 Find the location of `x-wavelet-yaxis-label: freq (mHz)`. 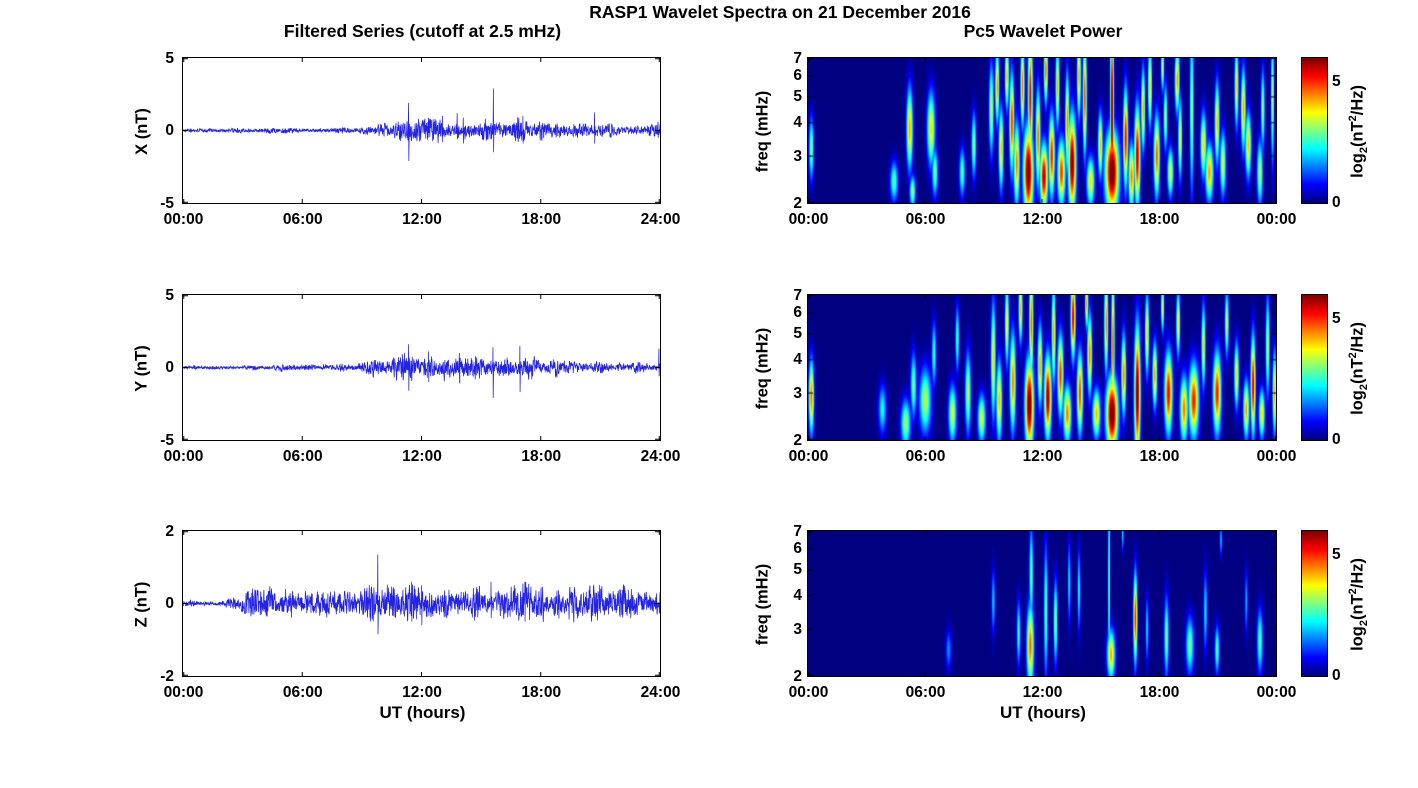

x-wavelet-yaxis-label: freq (mHz) is located at coordinates (763, 131).